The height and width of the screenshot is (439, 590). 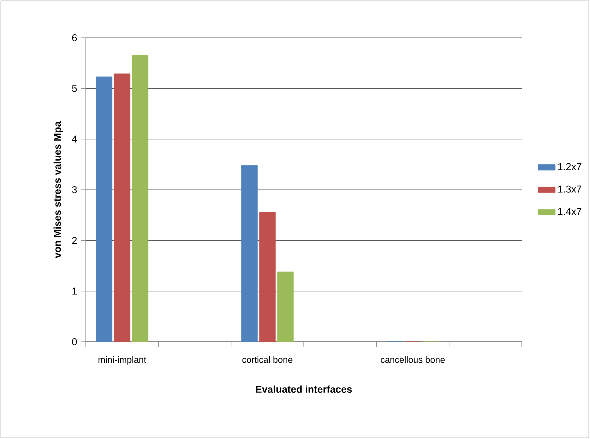 What do you see at coordinates (75, 38) in the screenshot?
I see `y-tick-label: 6` at bounding box center [75, 38].